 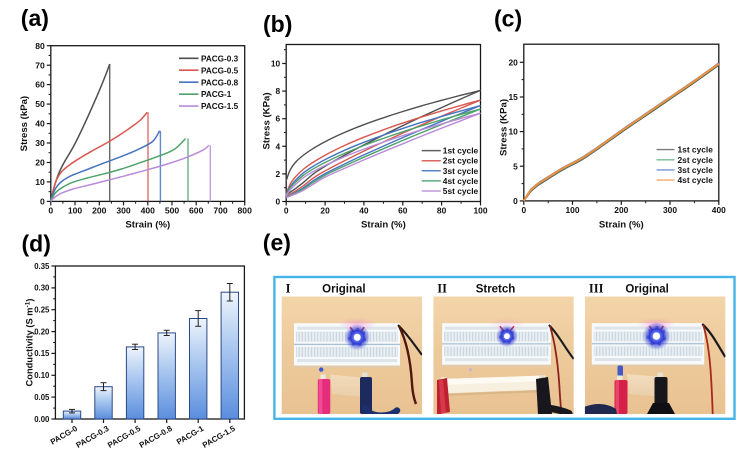 I want to click on svg-text: (e), so click(x=277, y=243).